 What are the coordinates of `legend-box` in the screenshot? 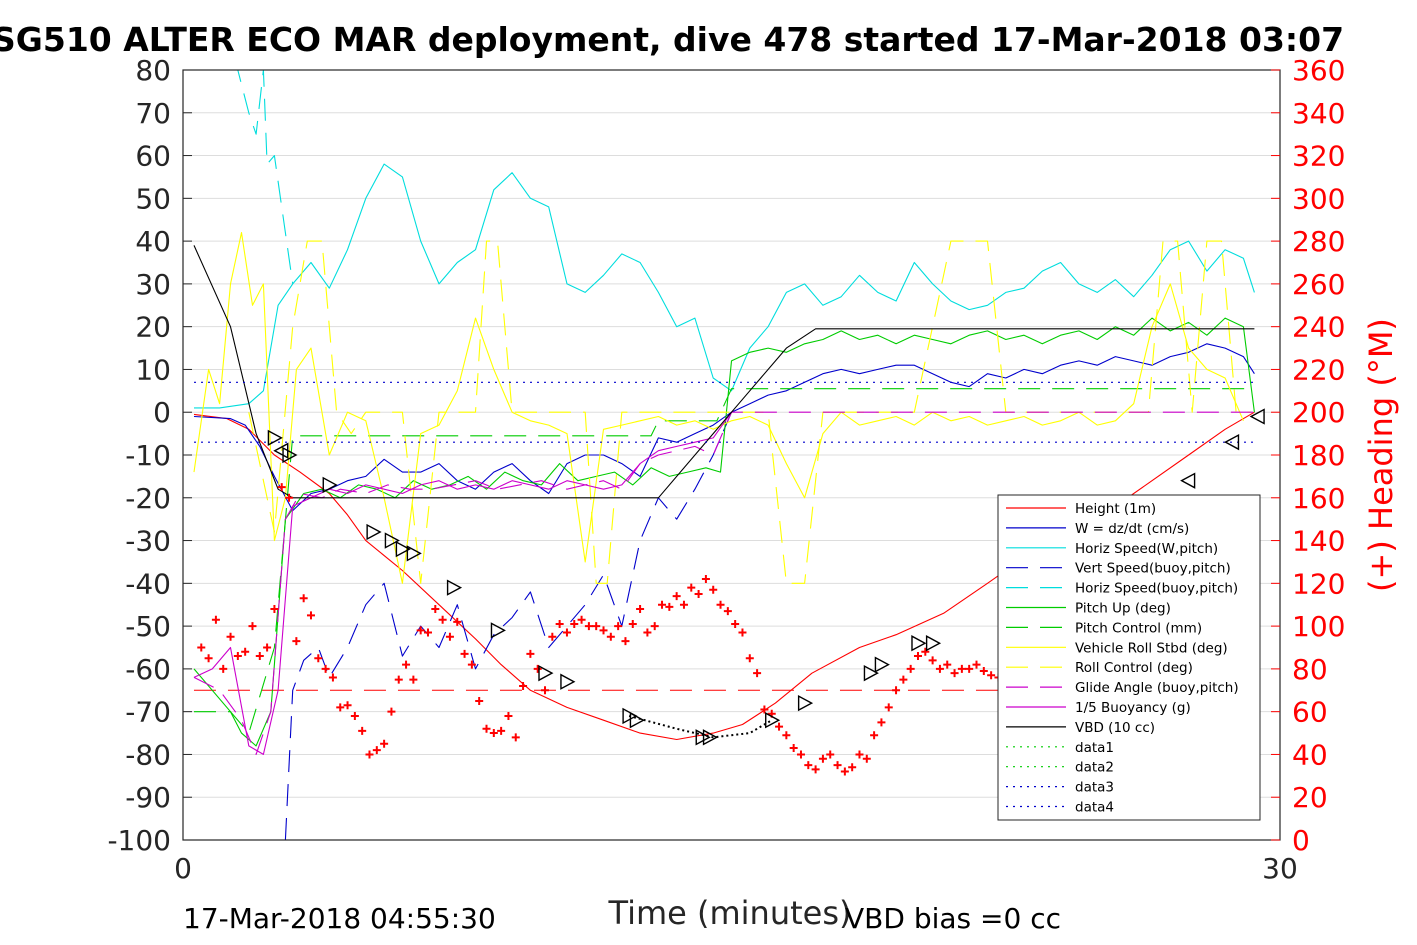 It's located at (1129, 657).